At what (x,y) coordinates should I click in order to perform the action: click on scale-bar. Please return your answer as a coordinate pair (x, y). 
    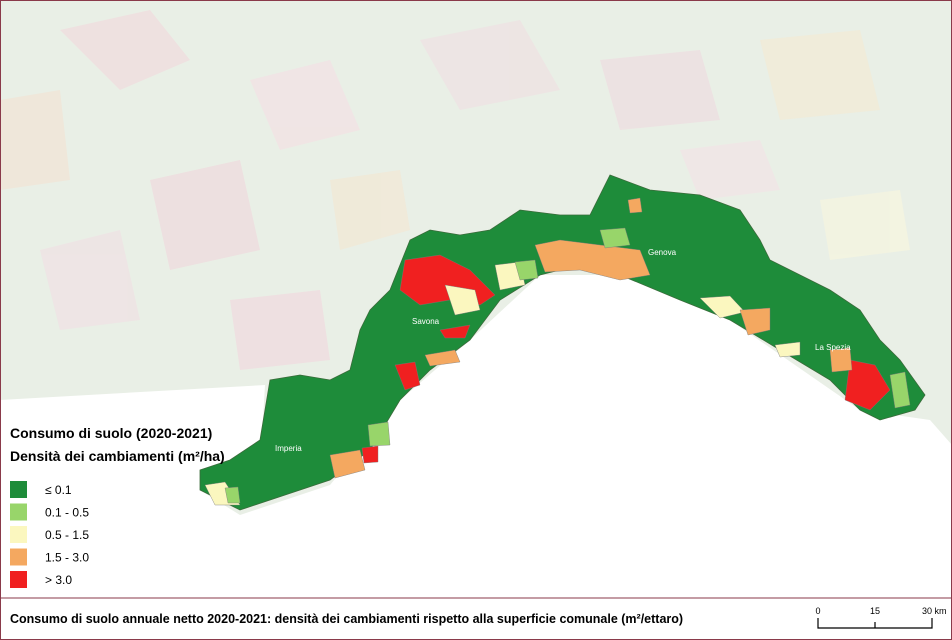
    Looking at the image, I should click on (875, 623).